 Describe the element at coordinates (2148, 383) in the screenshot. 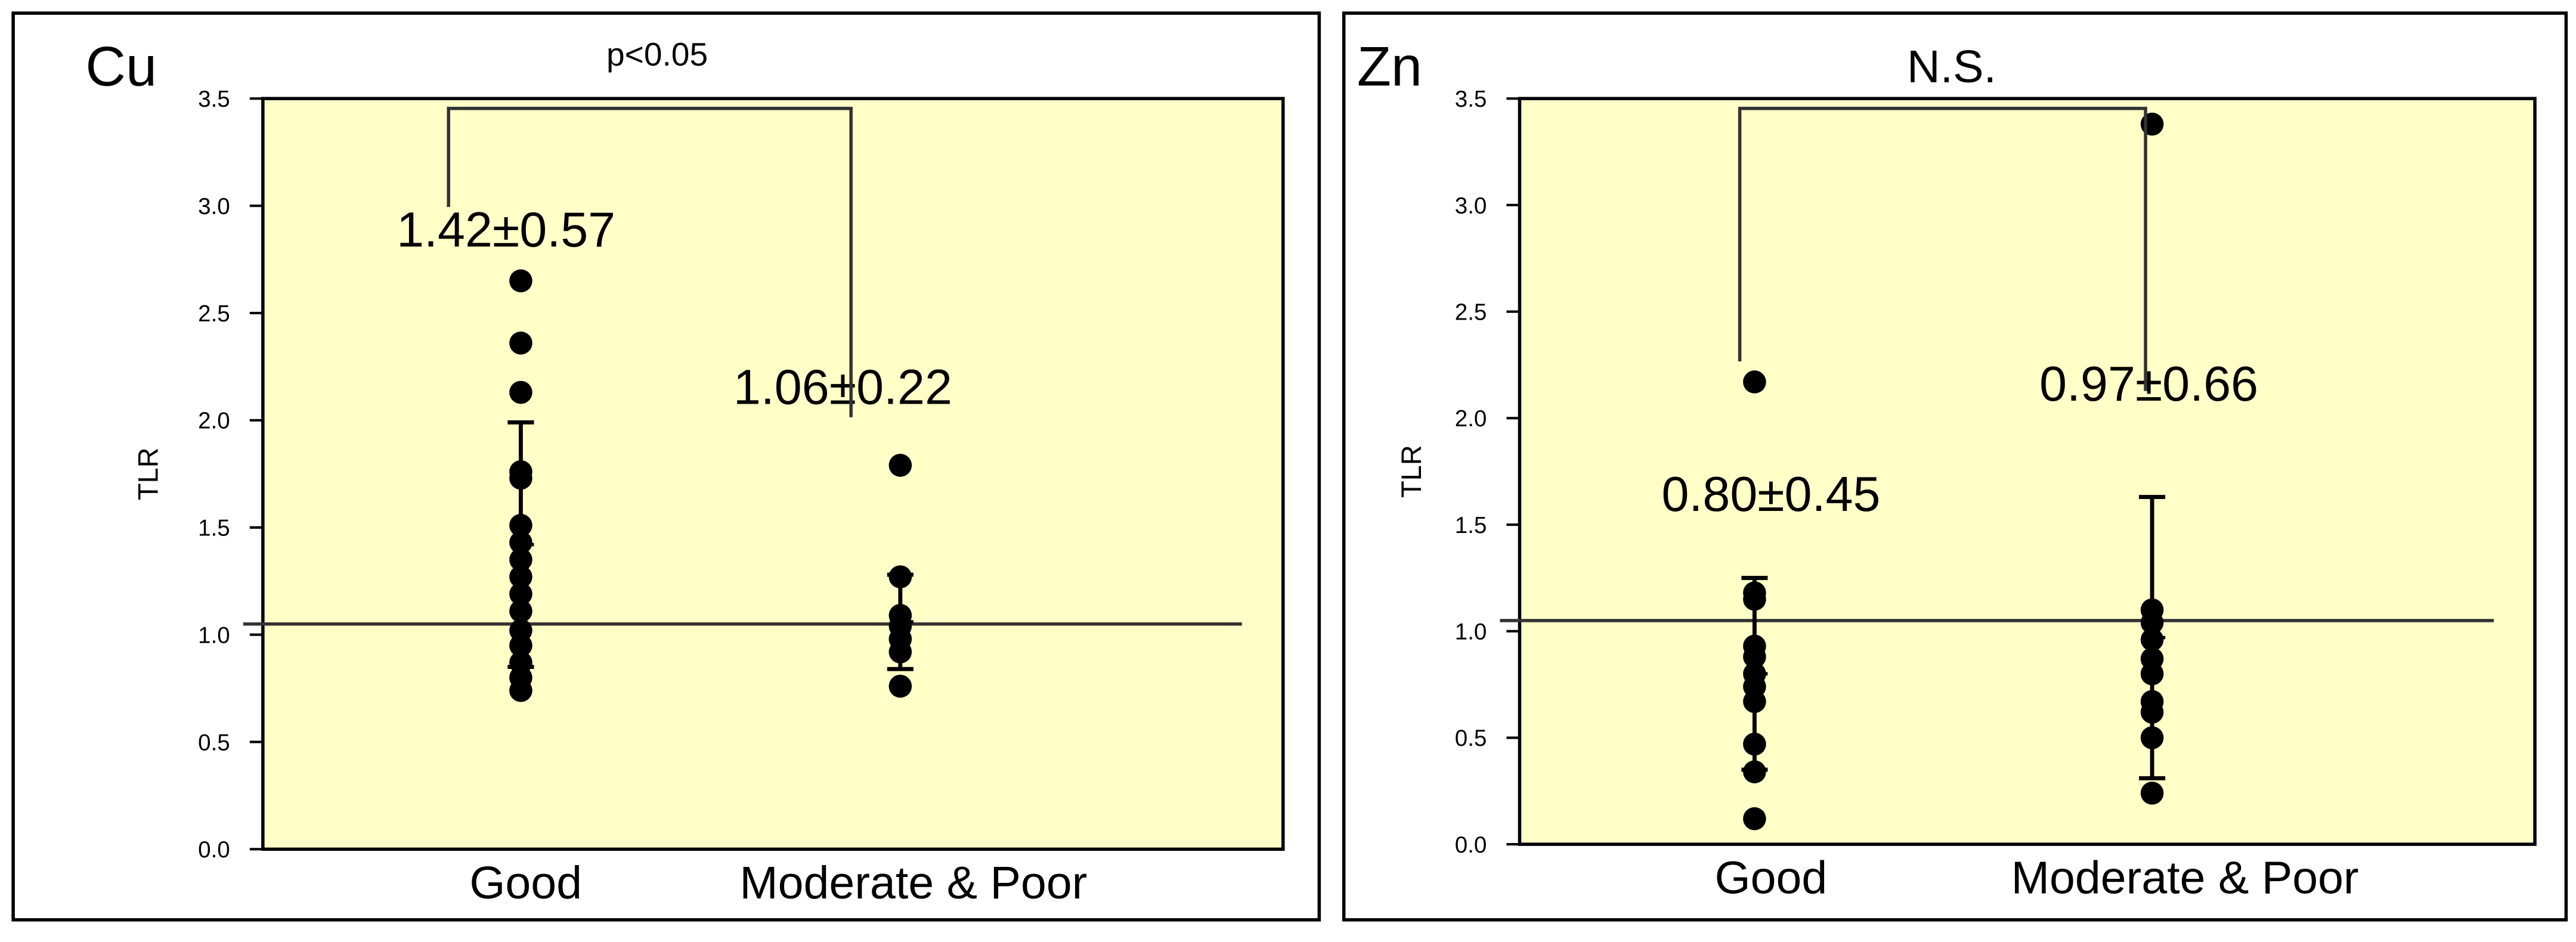

I see `mean-label: 0.97±0.66` at that location.